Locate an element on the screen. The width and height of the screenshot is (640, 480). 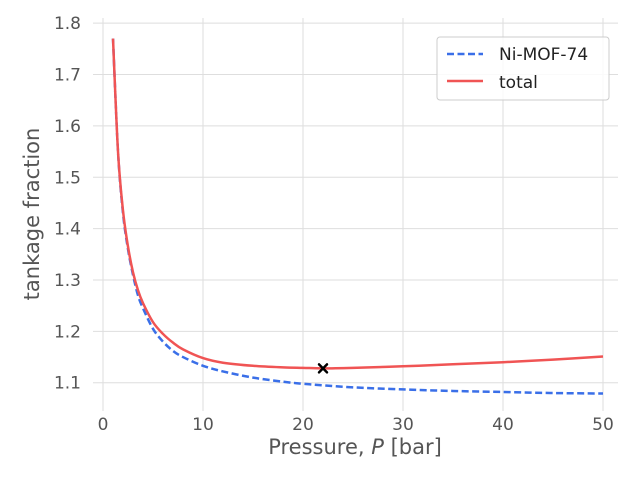
x-tick-label: 30 is located at coordinates (403, 425).